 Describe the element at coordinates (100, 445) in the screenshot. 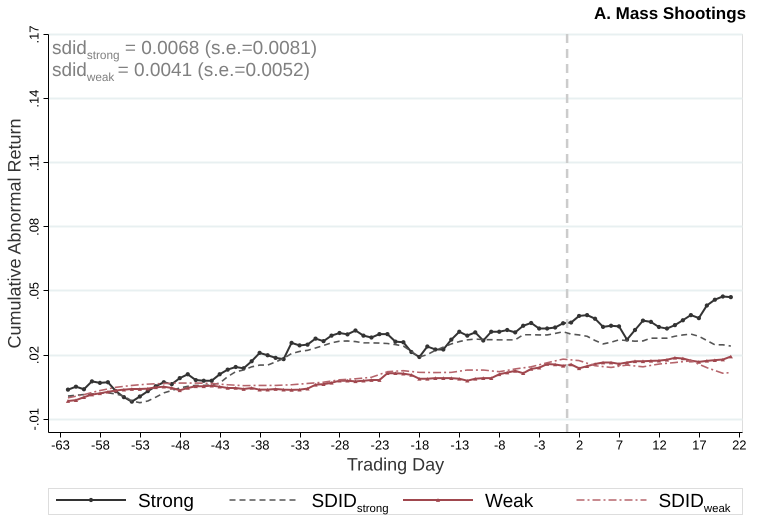

I see `x-tick-label: -58` at that location.